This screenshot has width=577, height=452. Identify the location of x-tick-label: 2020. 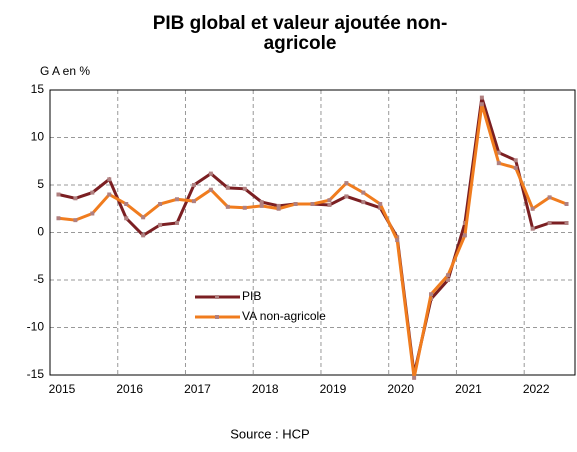
(400, 389).